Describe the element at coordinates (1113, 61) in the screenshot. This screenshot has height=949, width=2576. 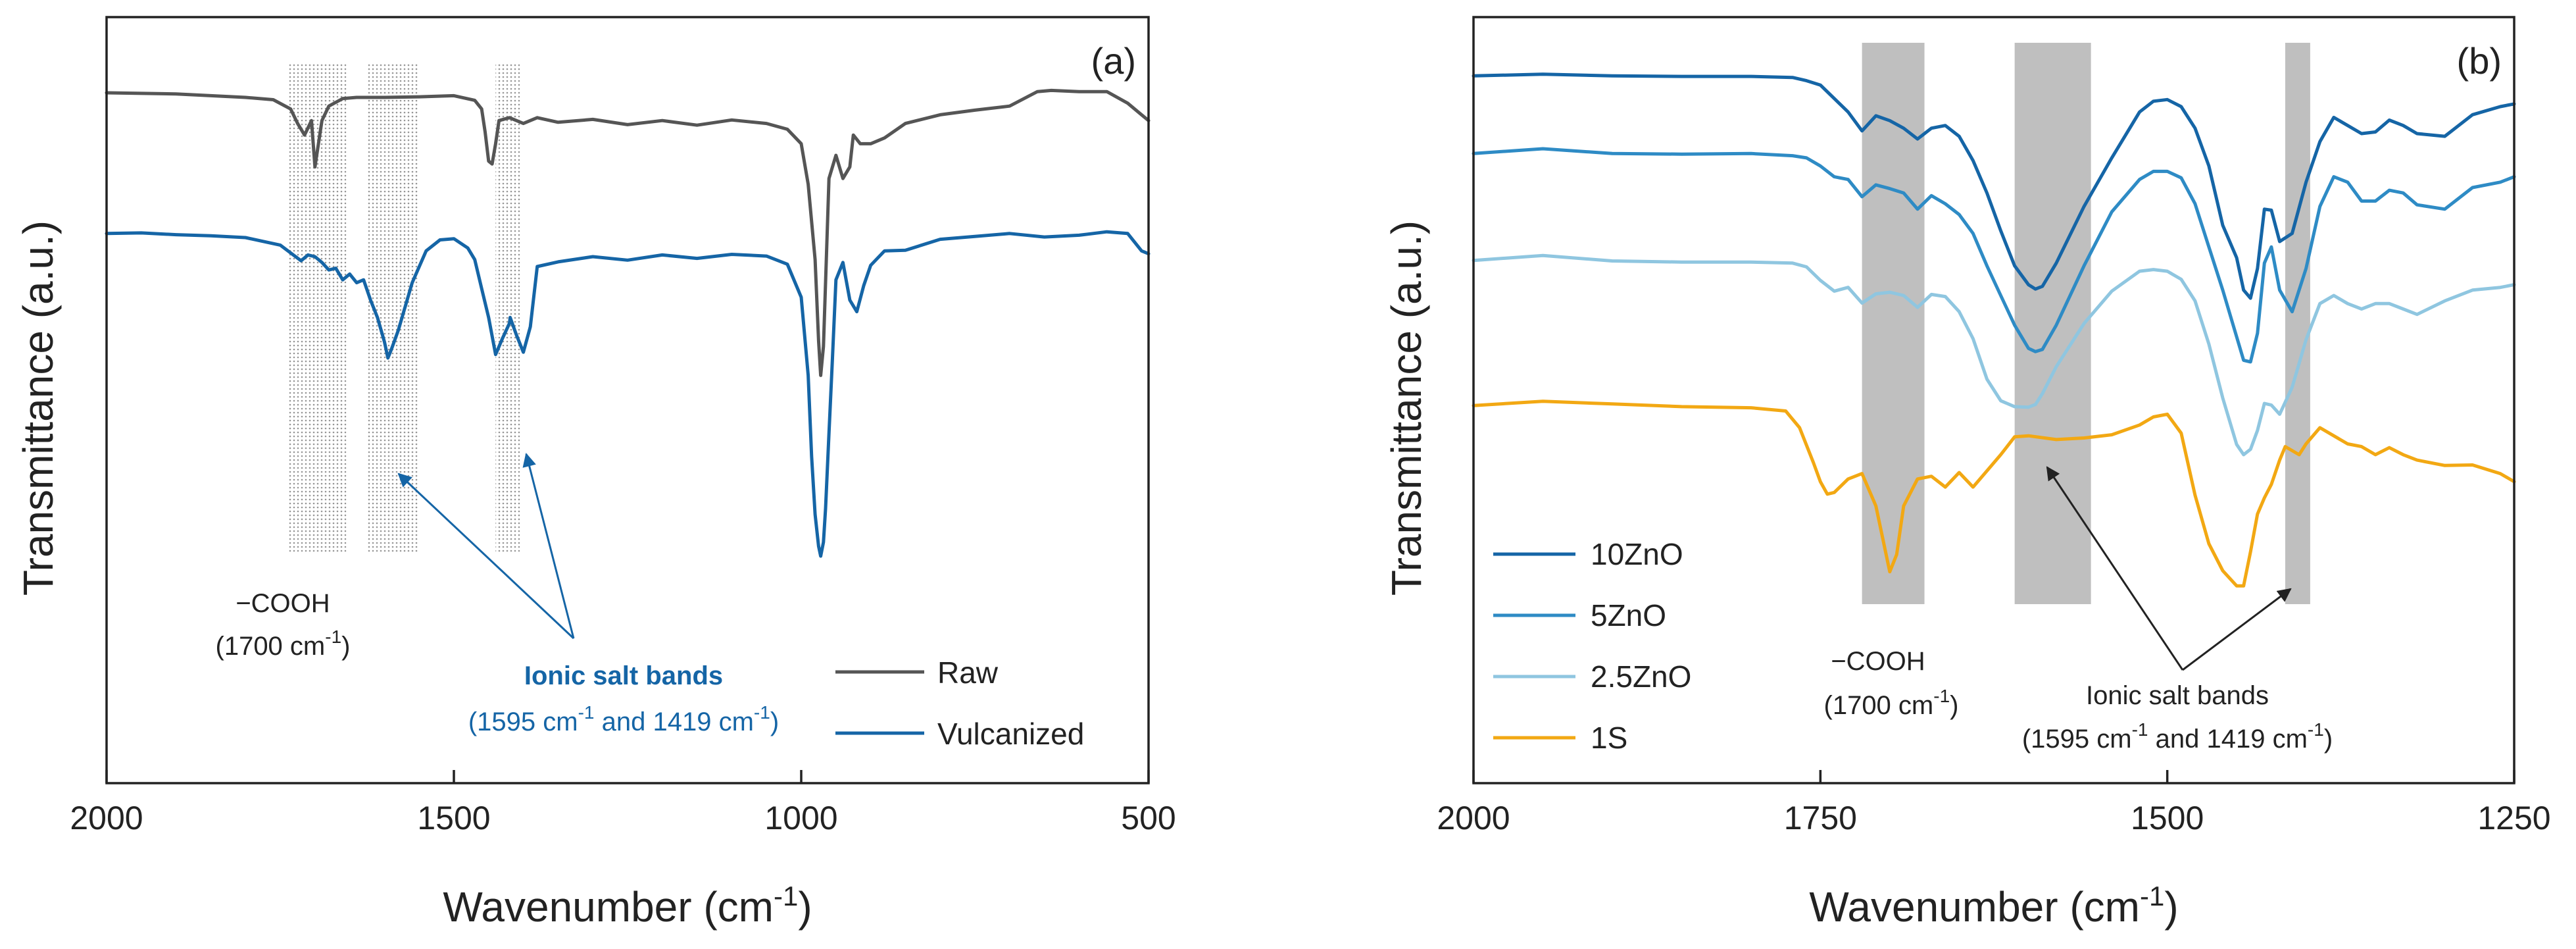
I see `panel-label-a: (a)` at that location.